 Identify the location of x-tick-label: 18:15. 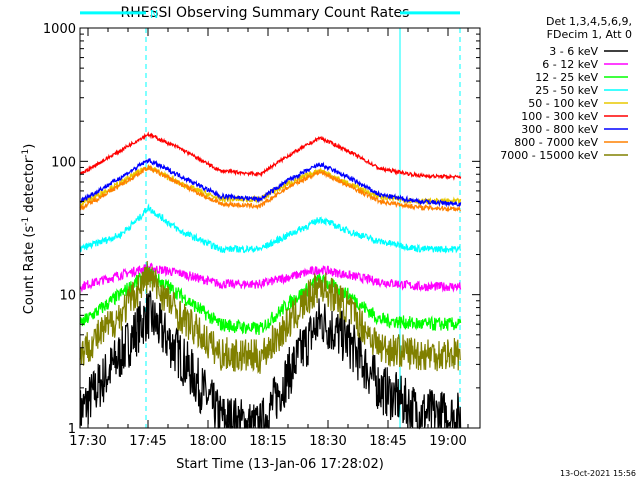
(267, 441).